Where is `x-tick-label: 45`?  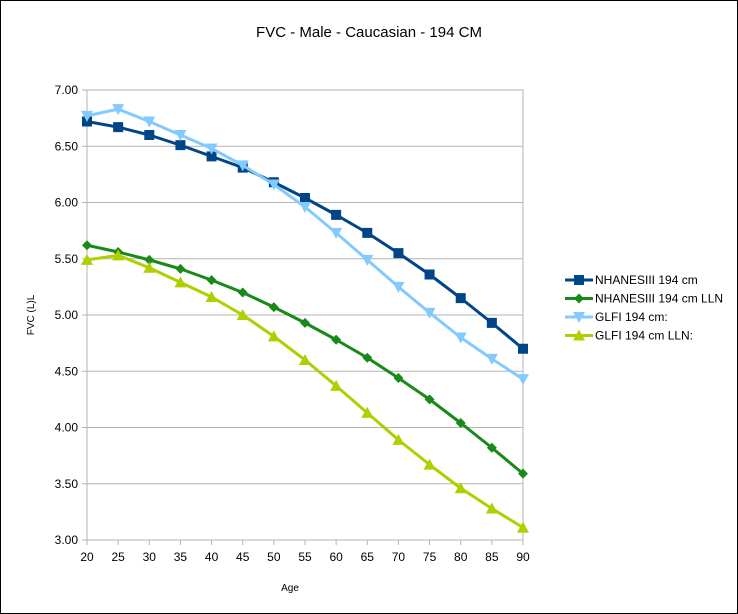 x-tick-label: 45 is located at coordinates (243, 557).